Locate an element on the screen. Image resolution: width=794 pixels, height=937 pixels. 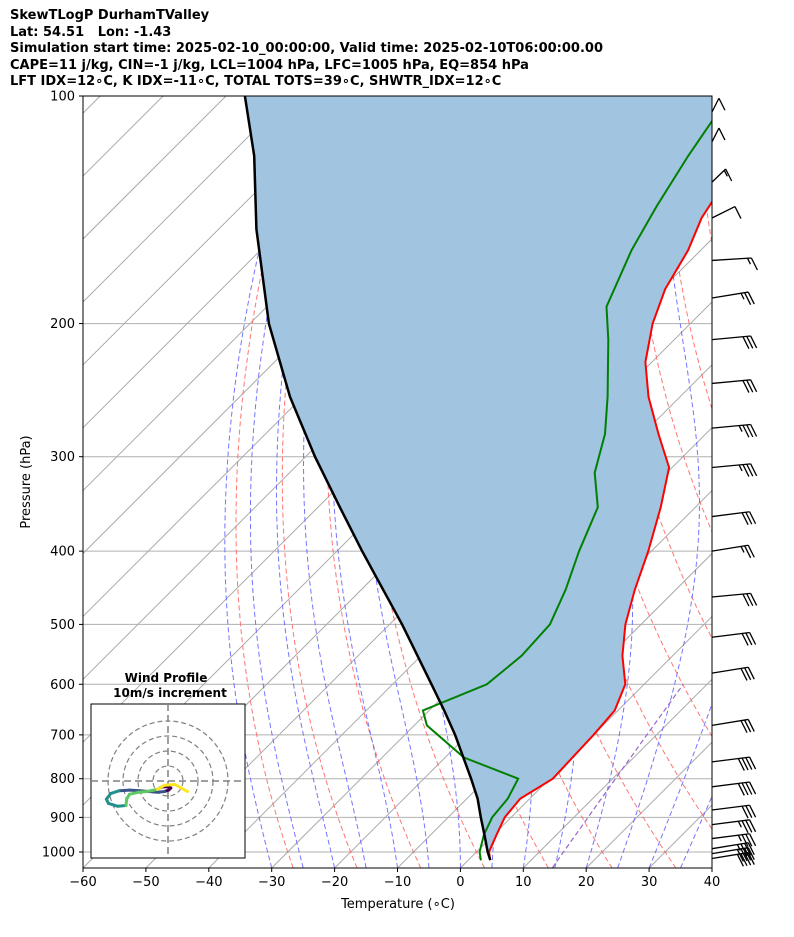
x-tick-label: −20 is located at coordinates (334, 882).